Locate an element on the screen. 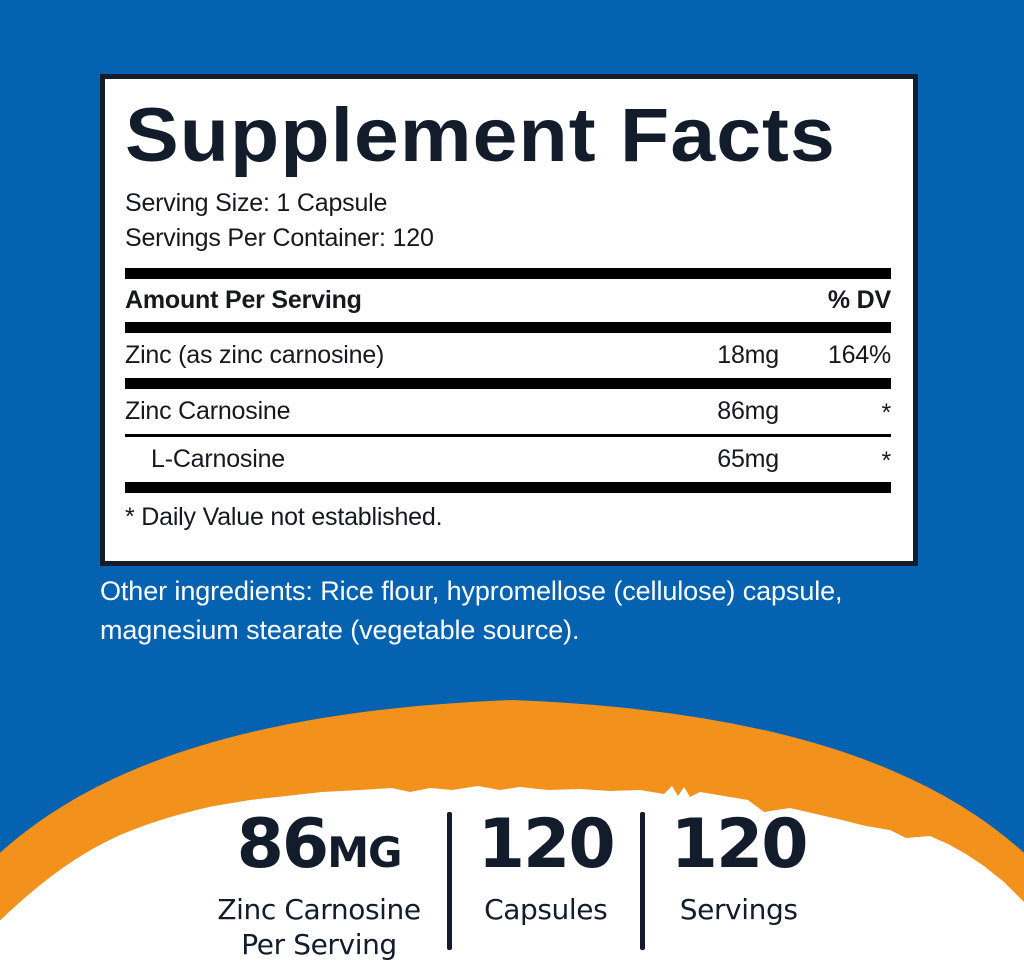  servings-per-container-text: Servings Per Container: 120 is located at coordinates (279, 238).